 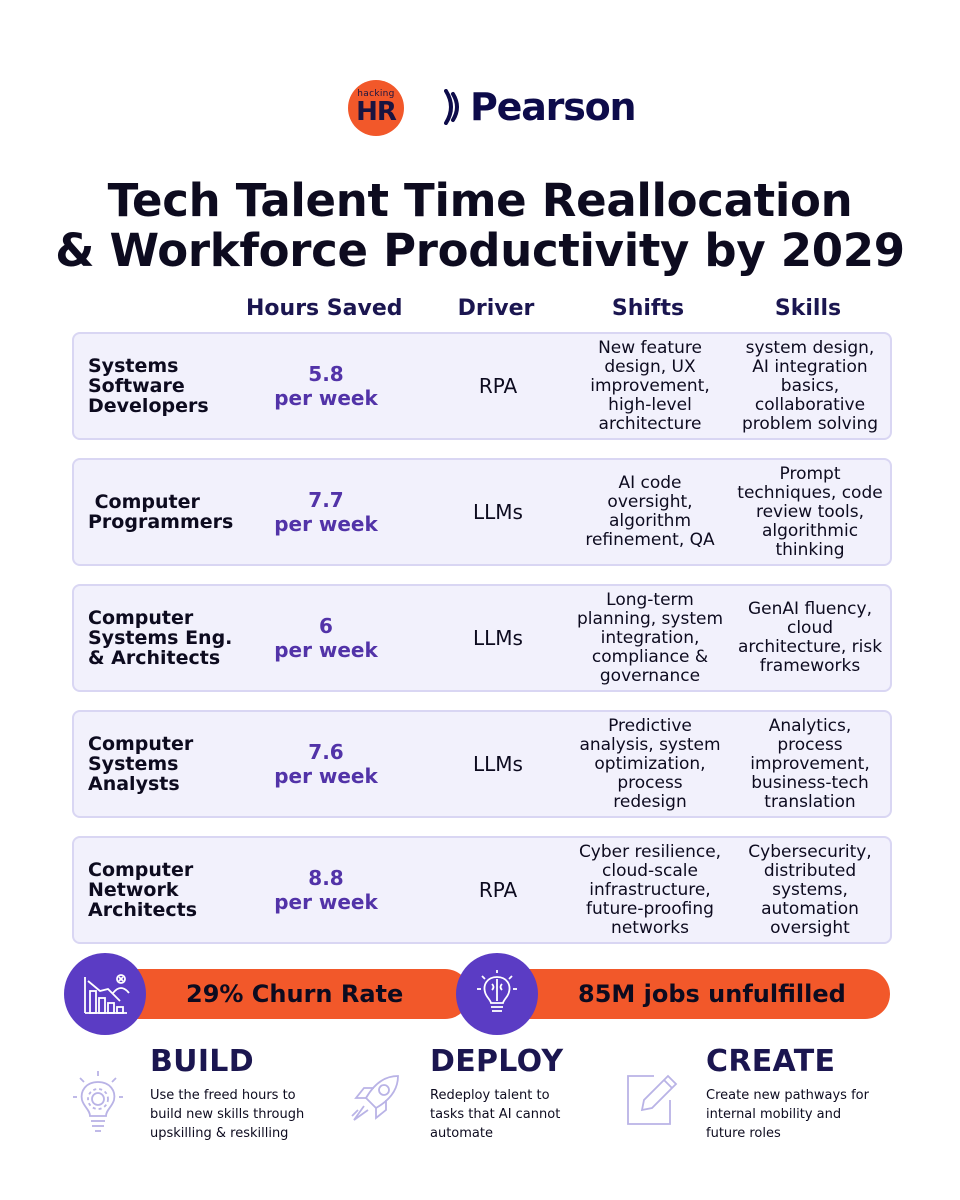 I want to click on role-name: Computer Network Architects, so click(x=142, y=890).